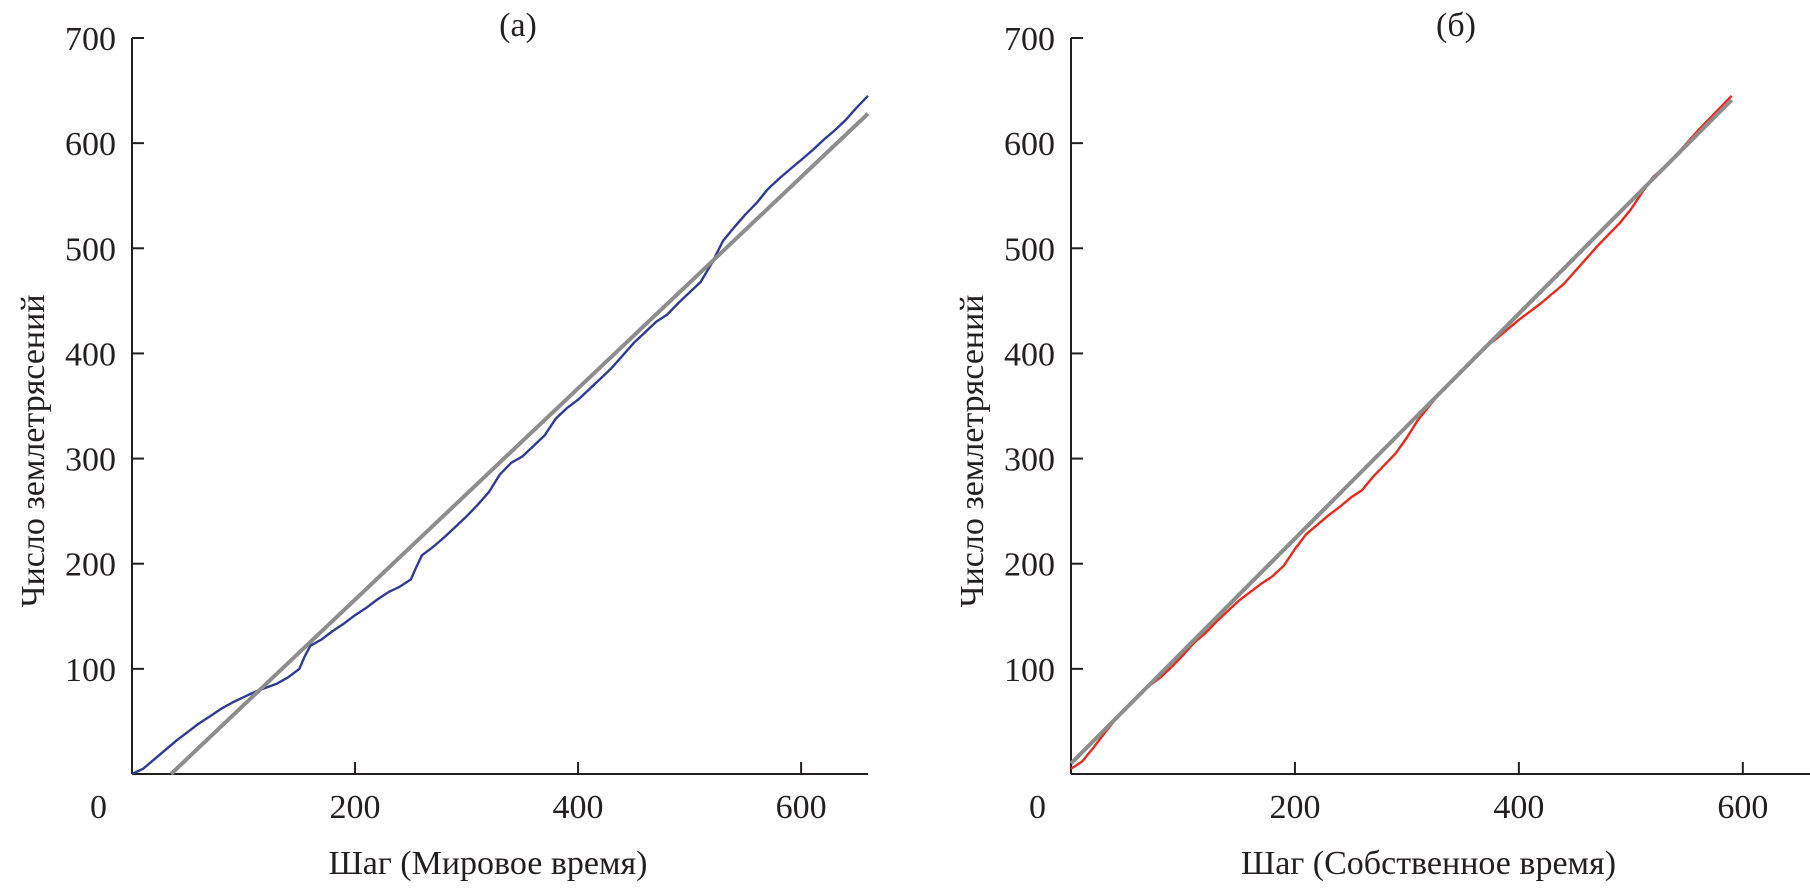  What do you see at coordinates (1029, 565) in the screenshot?
I see `y-tick-label-b-200: 200` at bounding box center [1029, 565].